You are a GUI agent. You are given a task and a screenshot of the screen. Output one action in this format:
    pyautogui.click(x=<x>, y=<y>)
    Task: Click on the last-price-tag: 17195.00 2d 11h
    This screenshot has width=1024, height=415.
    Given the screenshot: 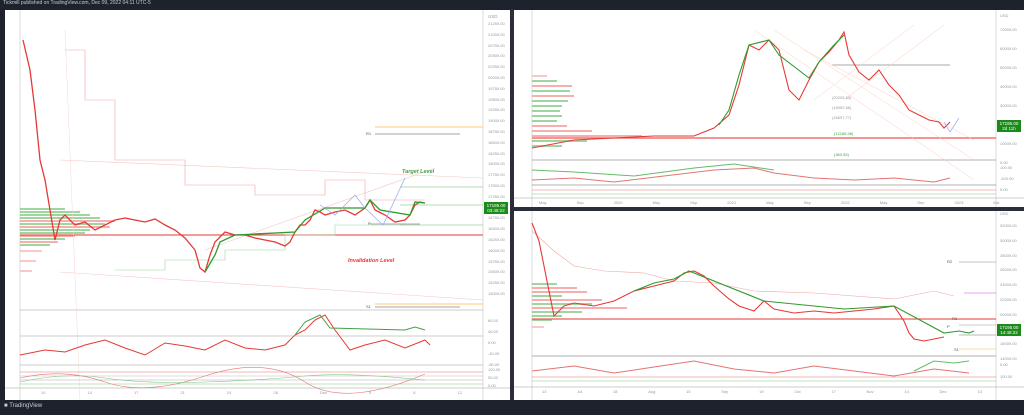 What is the action you would take?
    pyautogui.click(x=1009, y=126)
    